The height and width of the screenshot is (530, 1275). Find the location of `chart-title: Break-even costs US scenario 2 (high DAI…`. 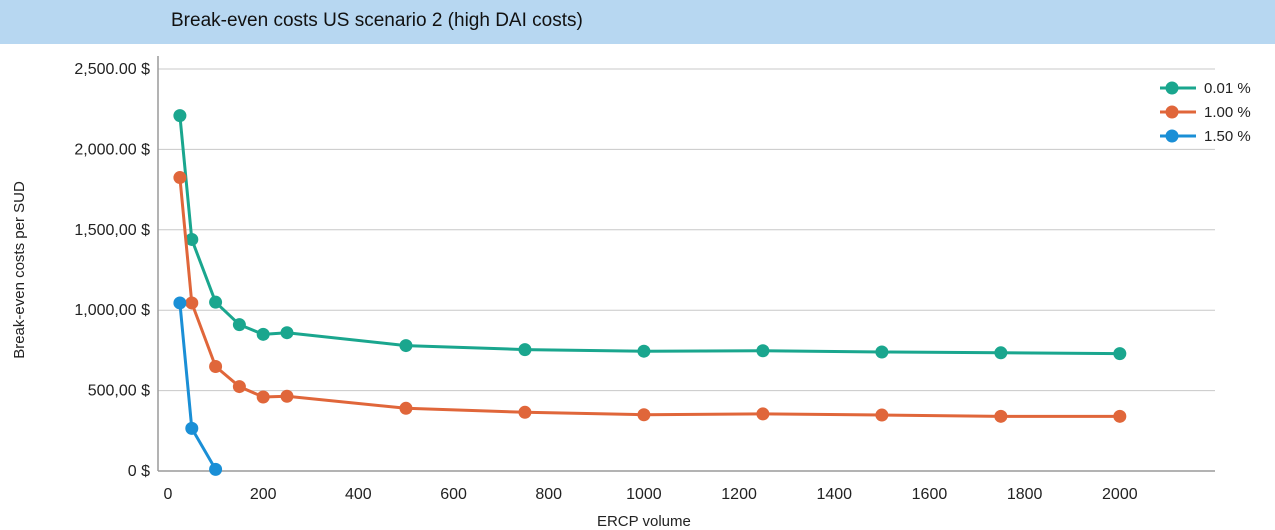

chart-title: Break-even costs US scenario 2 (high DAI… is located at coordinates (377, 20).